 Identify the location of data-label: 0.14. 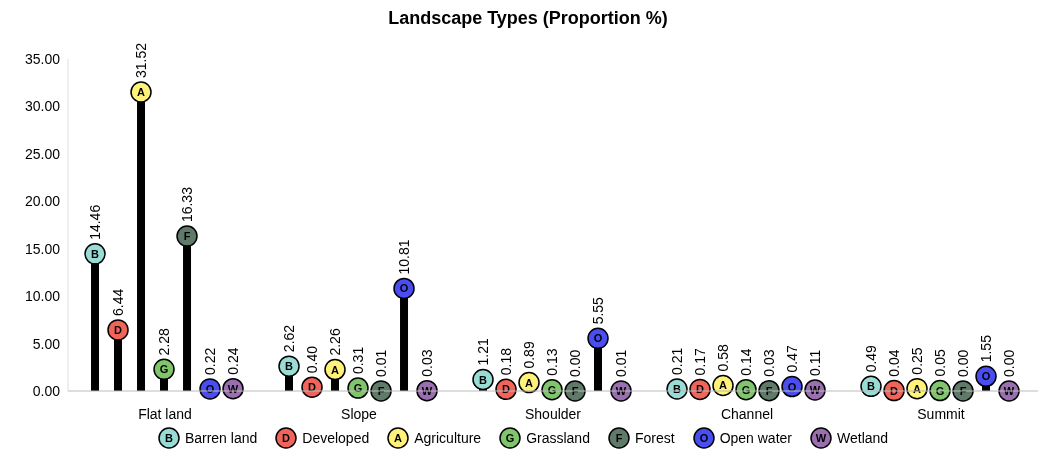
(746, 362).